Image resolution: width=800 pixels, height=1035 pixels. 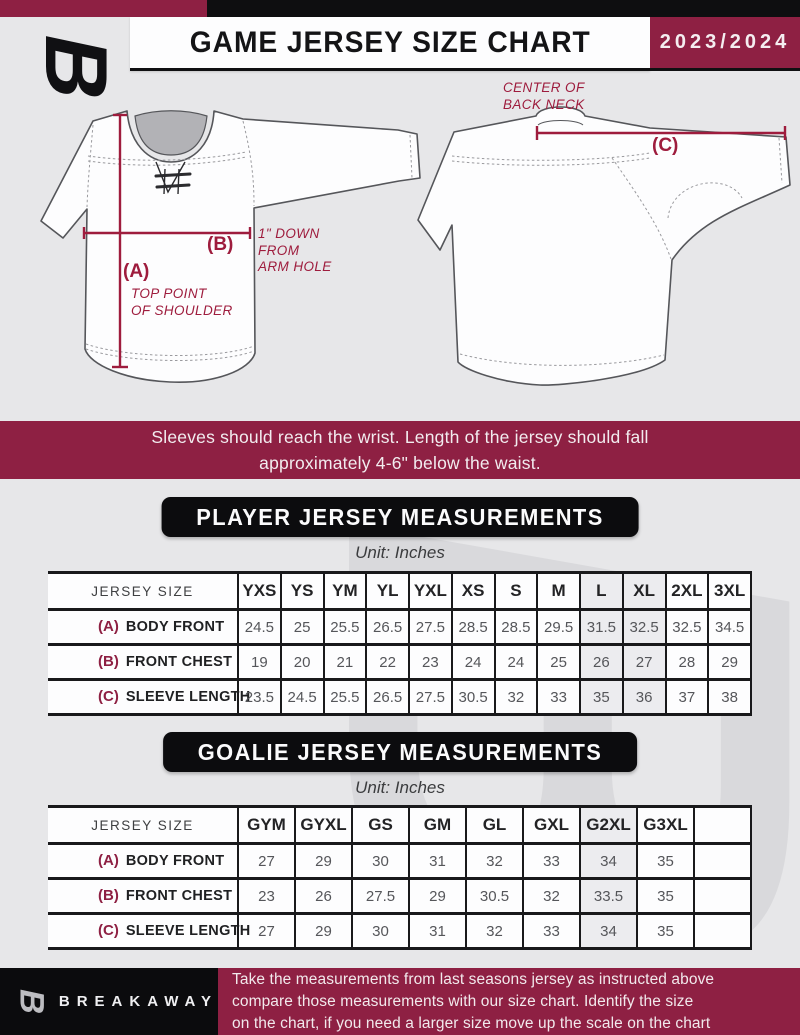 What do you see at coordinates (387, 627) in the screenshot?
I see `measurement-value-cell: 26.5` at bounding box center [387, 627].